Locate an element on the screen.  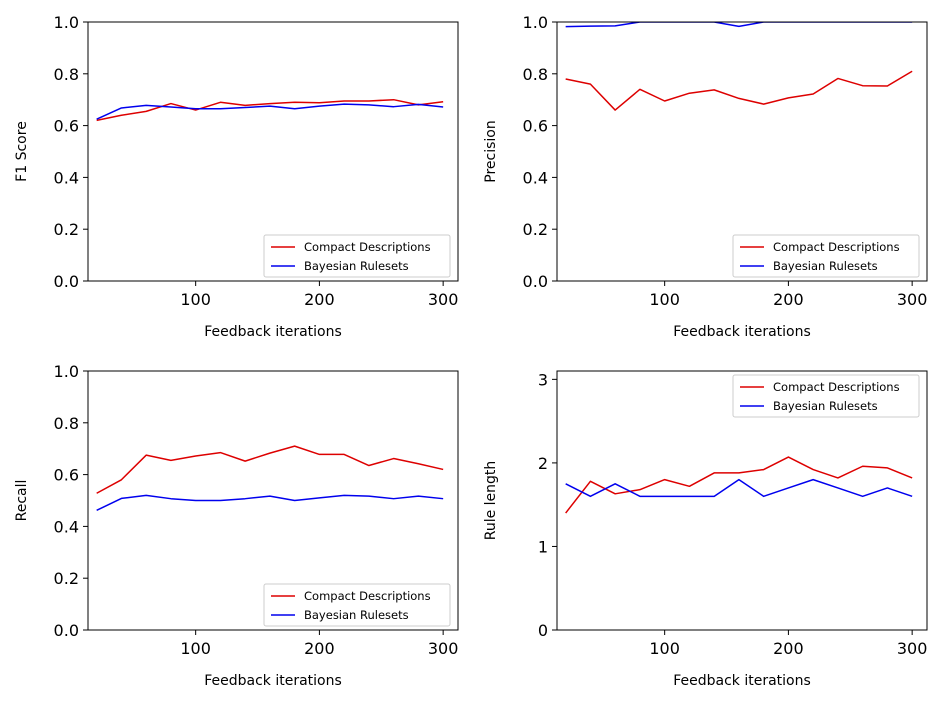
rule-length-legend: Compact Descriptions Bayesian Rulesets is located at coordinates (826, 396).